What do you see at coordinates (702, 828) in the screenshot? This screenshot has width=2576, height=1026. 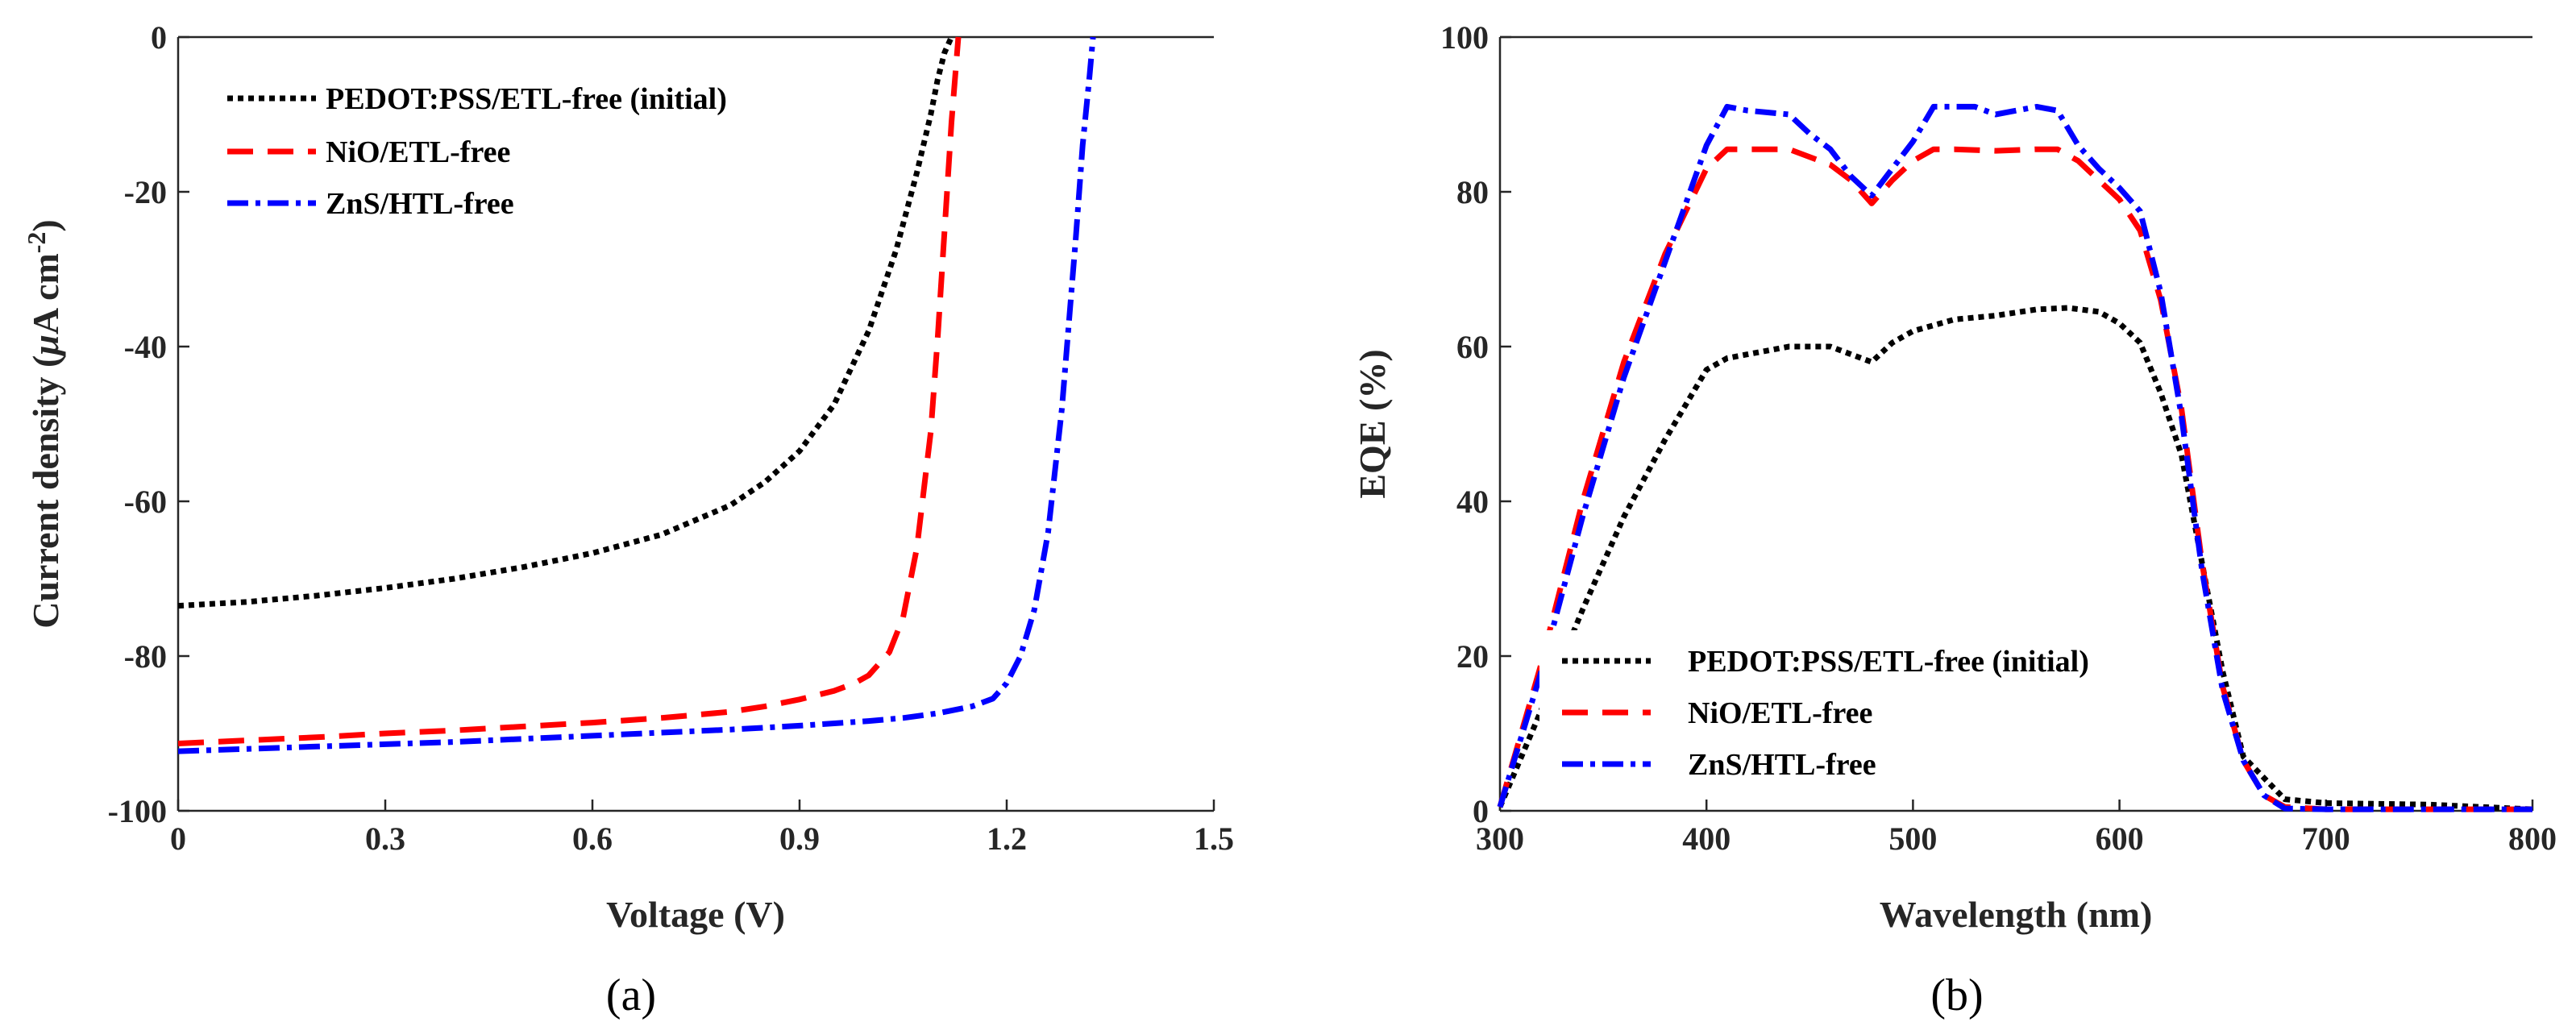 I see `panel-a-x-ticks: 0 0.3 0.6 0.9 1.2 1.5` at bounding box center [702, 828].